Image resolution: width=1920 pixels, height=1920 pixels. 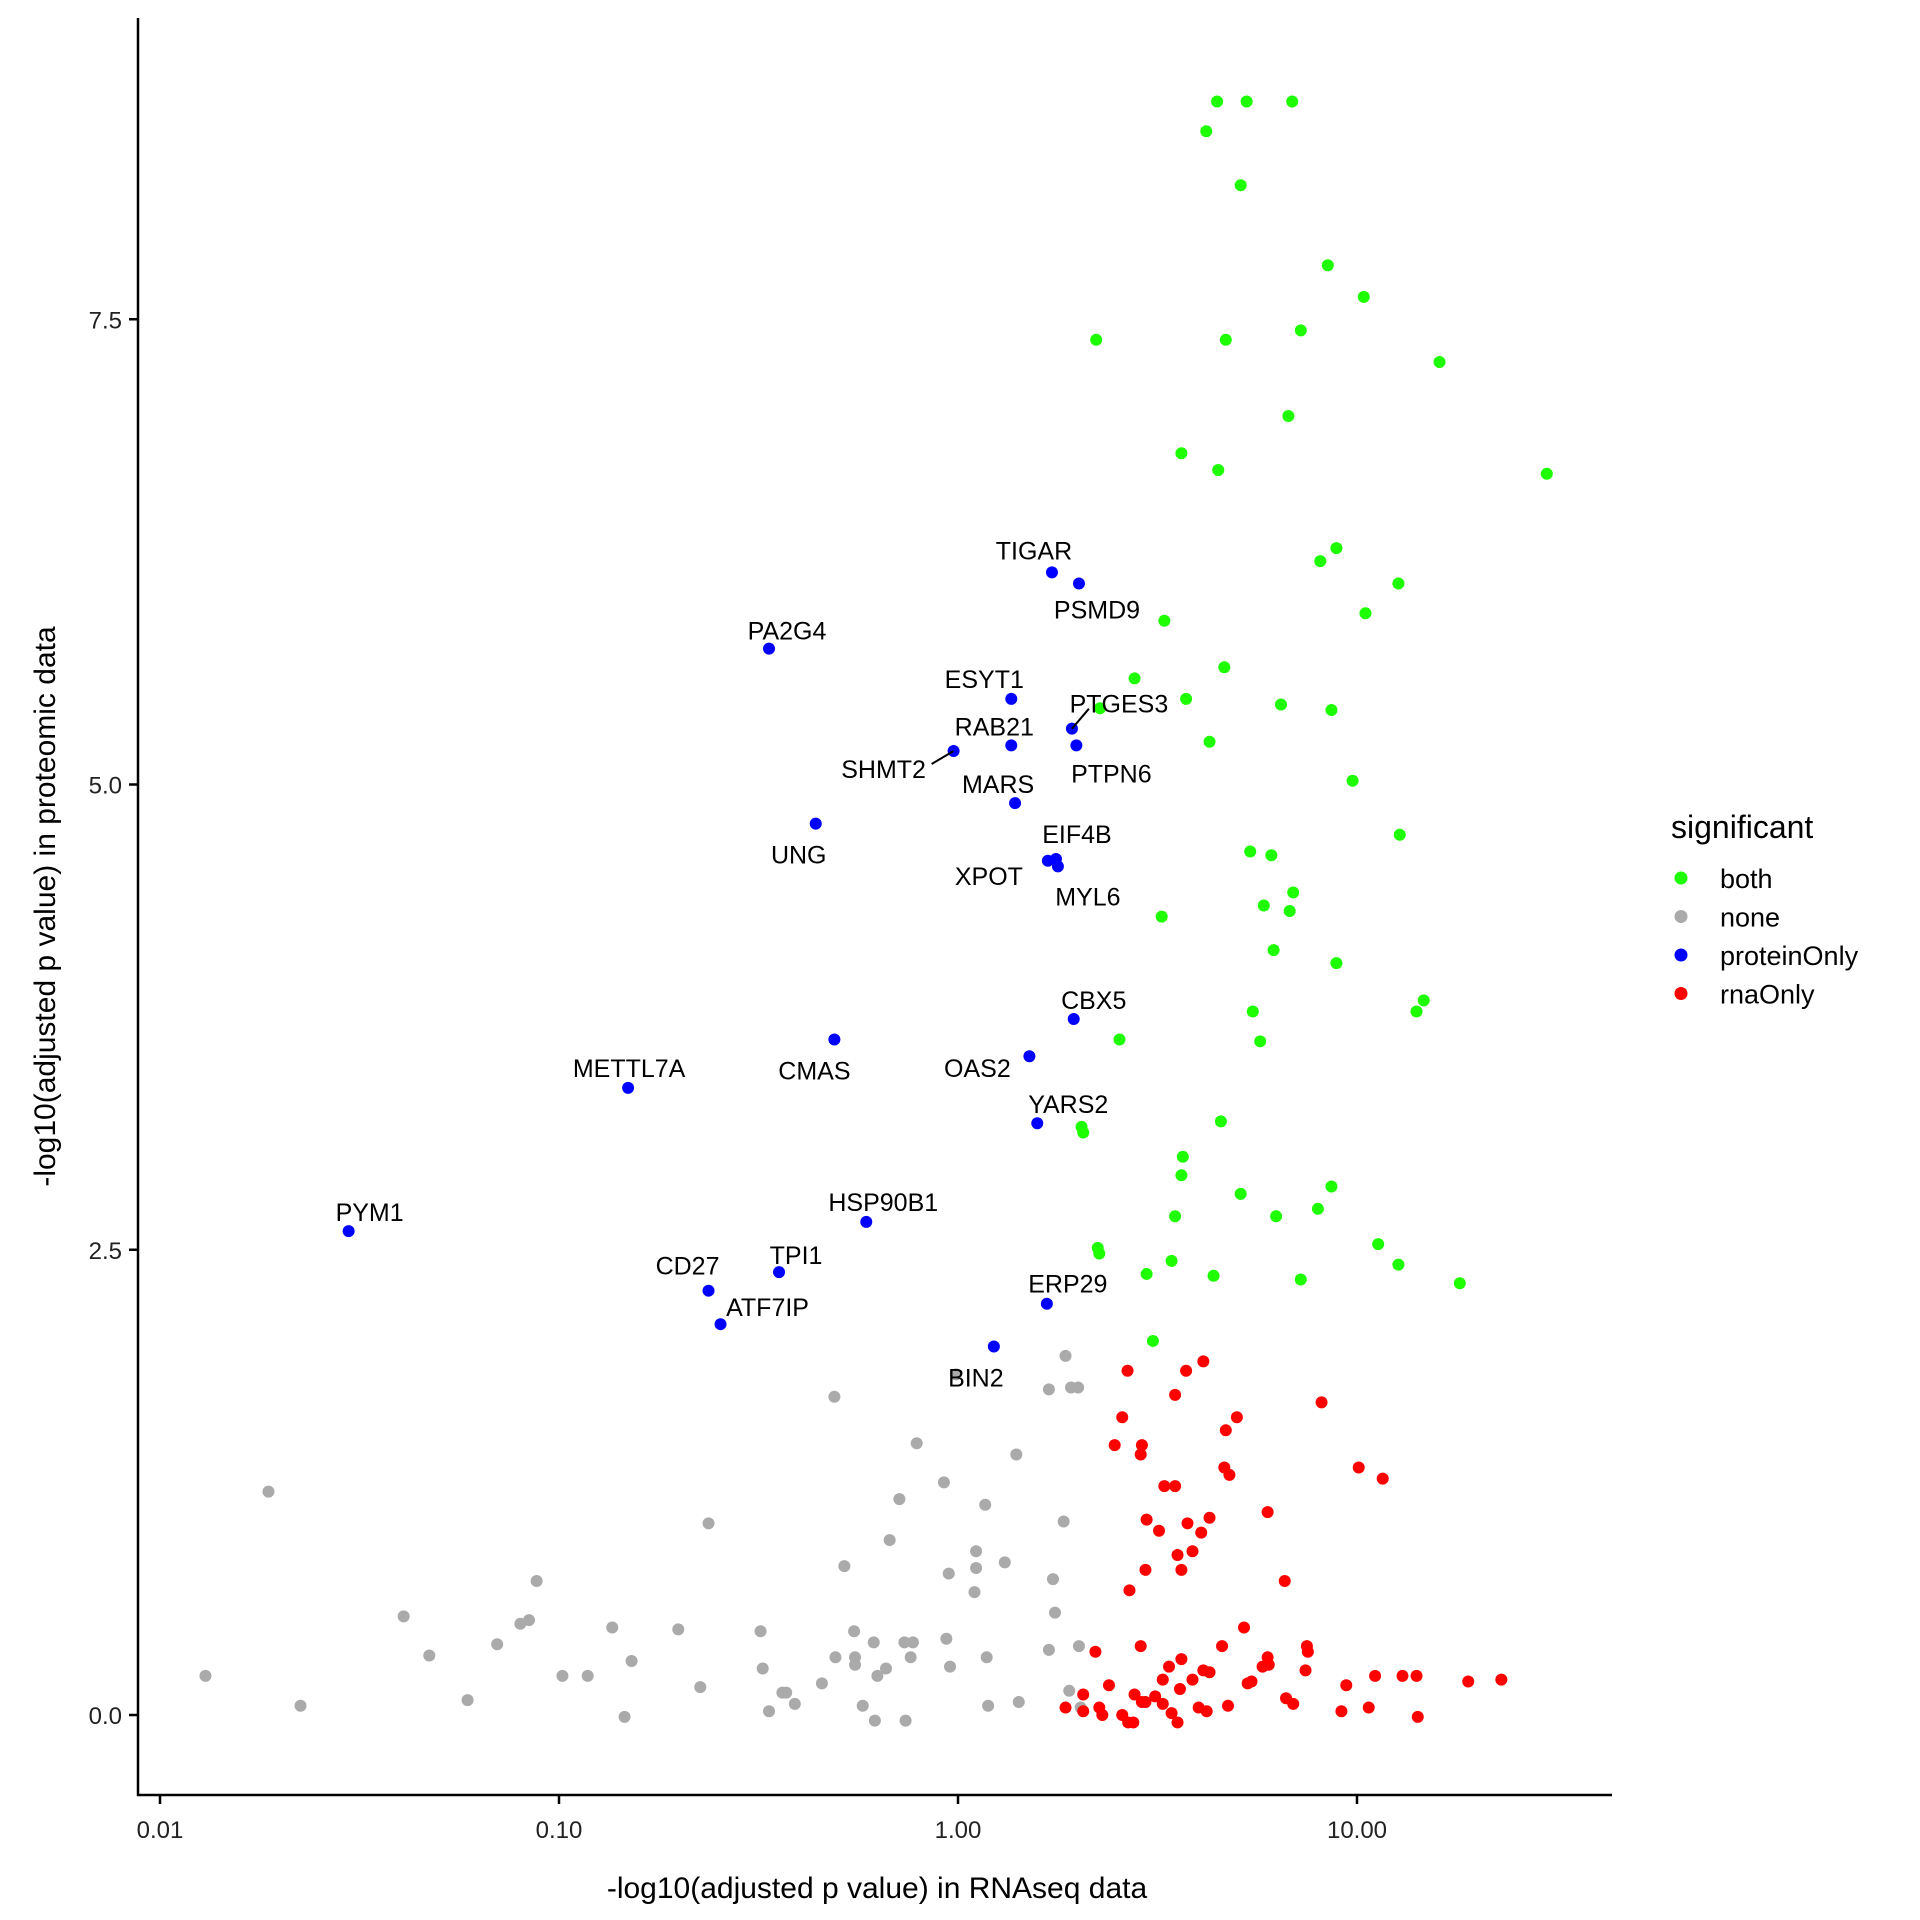 What do you see at coordinates (1087, 897) in the screenshot?
I see `point-label: MYL6` at bounding box center [1087, 897].